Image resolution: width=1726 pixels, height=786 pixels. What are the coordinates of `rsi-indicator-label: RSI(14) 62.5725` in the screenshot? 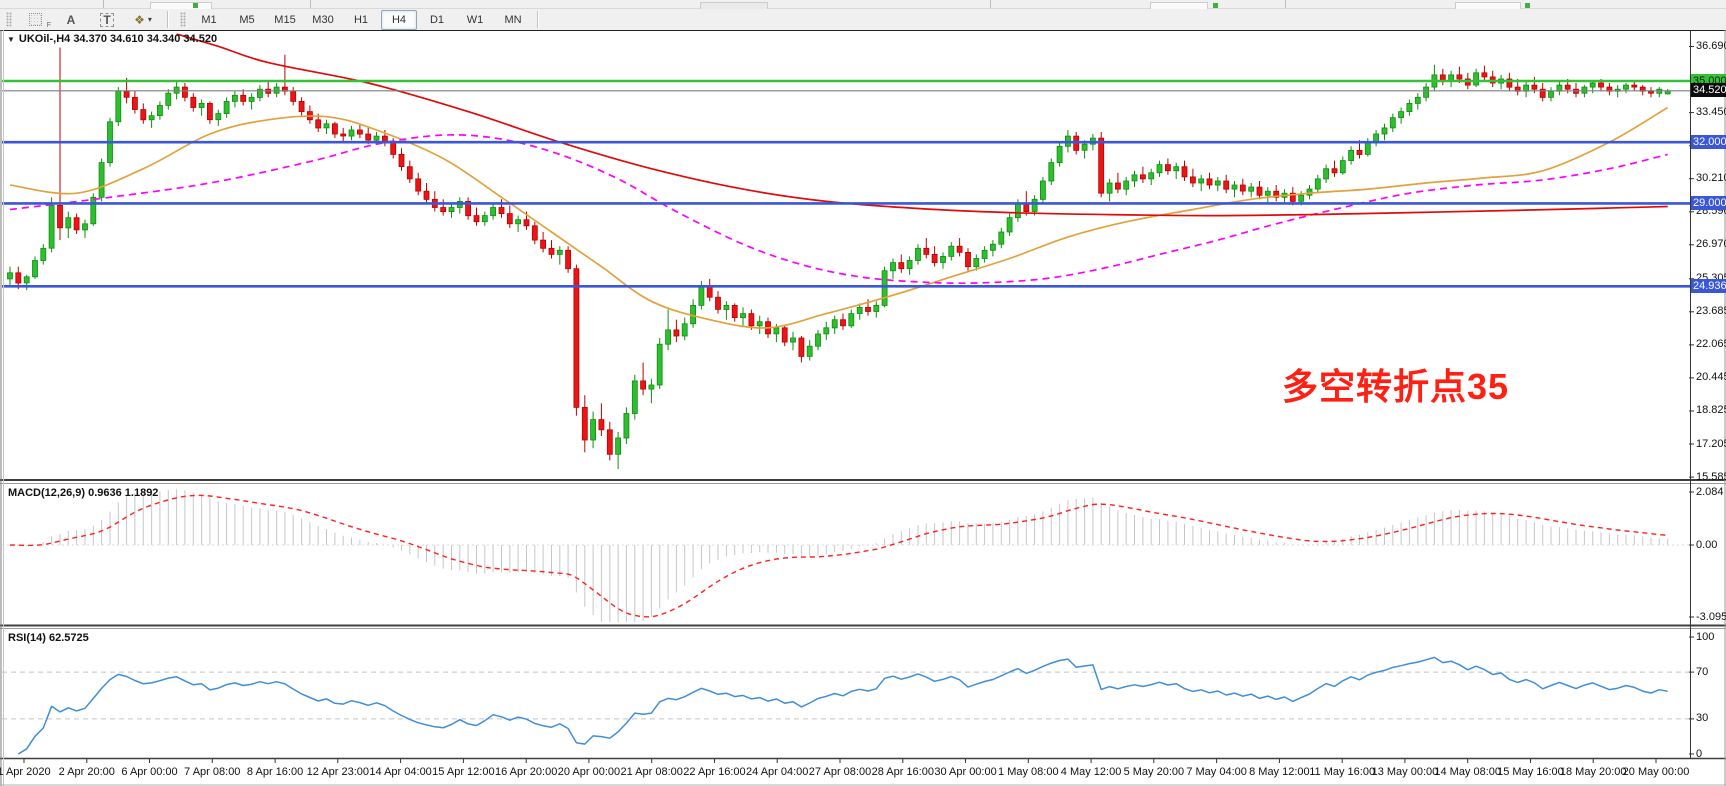 It's located at (48, 638).